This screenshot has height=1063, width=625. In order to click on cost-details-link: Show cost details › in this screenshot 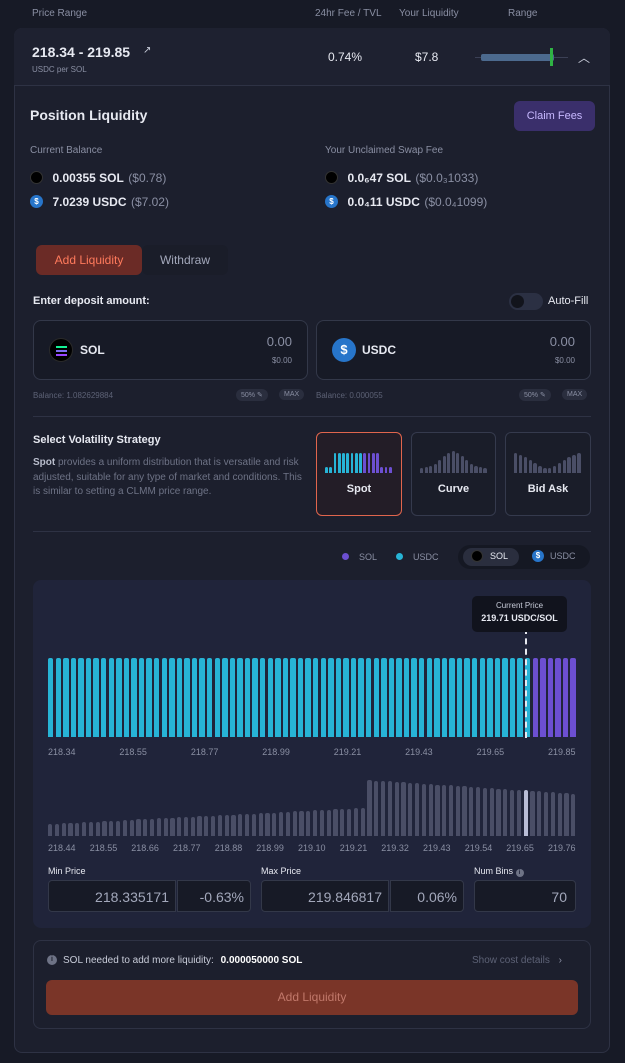, I will do `click(517, 960)`.